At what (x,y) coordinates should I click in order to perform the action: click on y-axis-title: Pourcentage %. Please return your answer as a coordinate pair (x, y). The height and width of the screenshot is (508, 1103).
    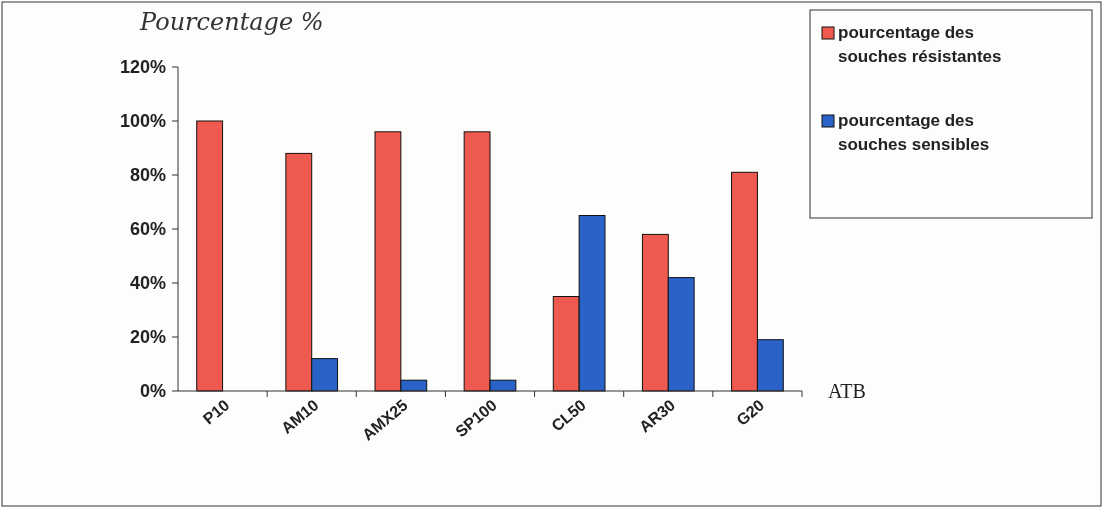
    Looking at the image, I should click on (231, 22).